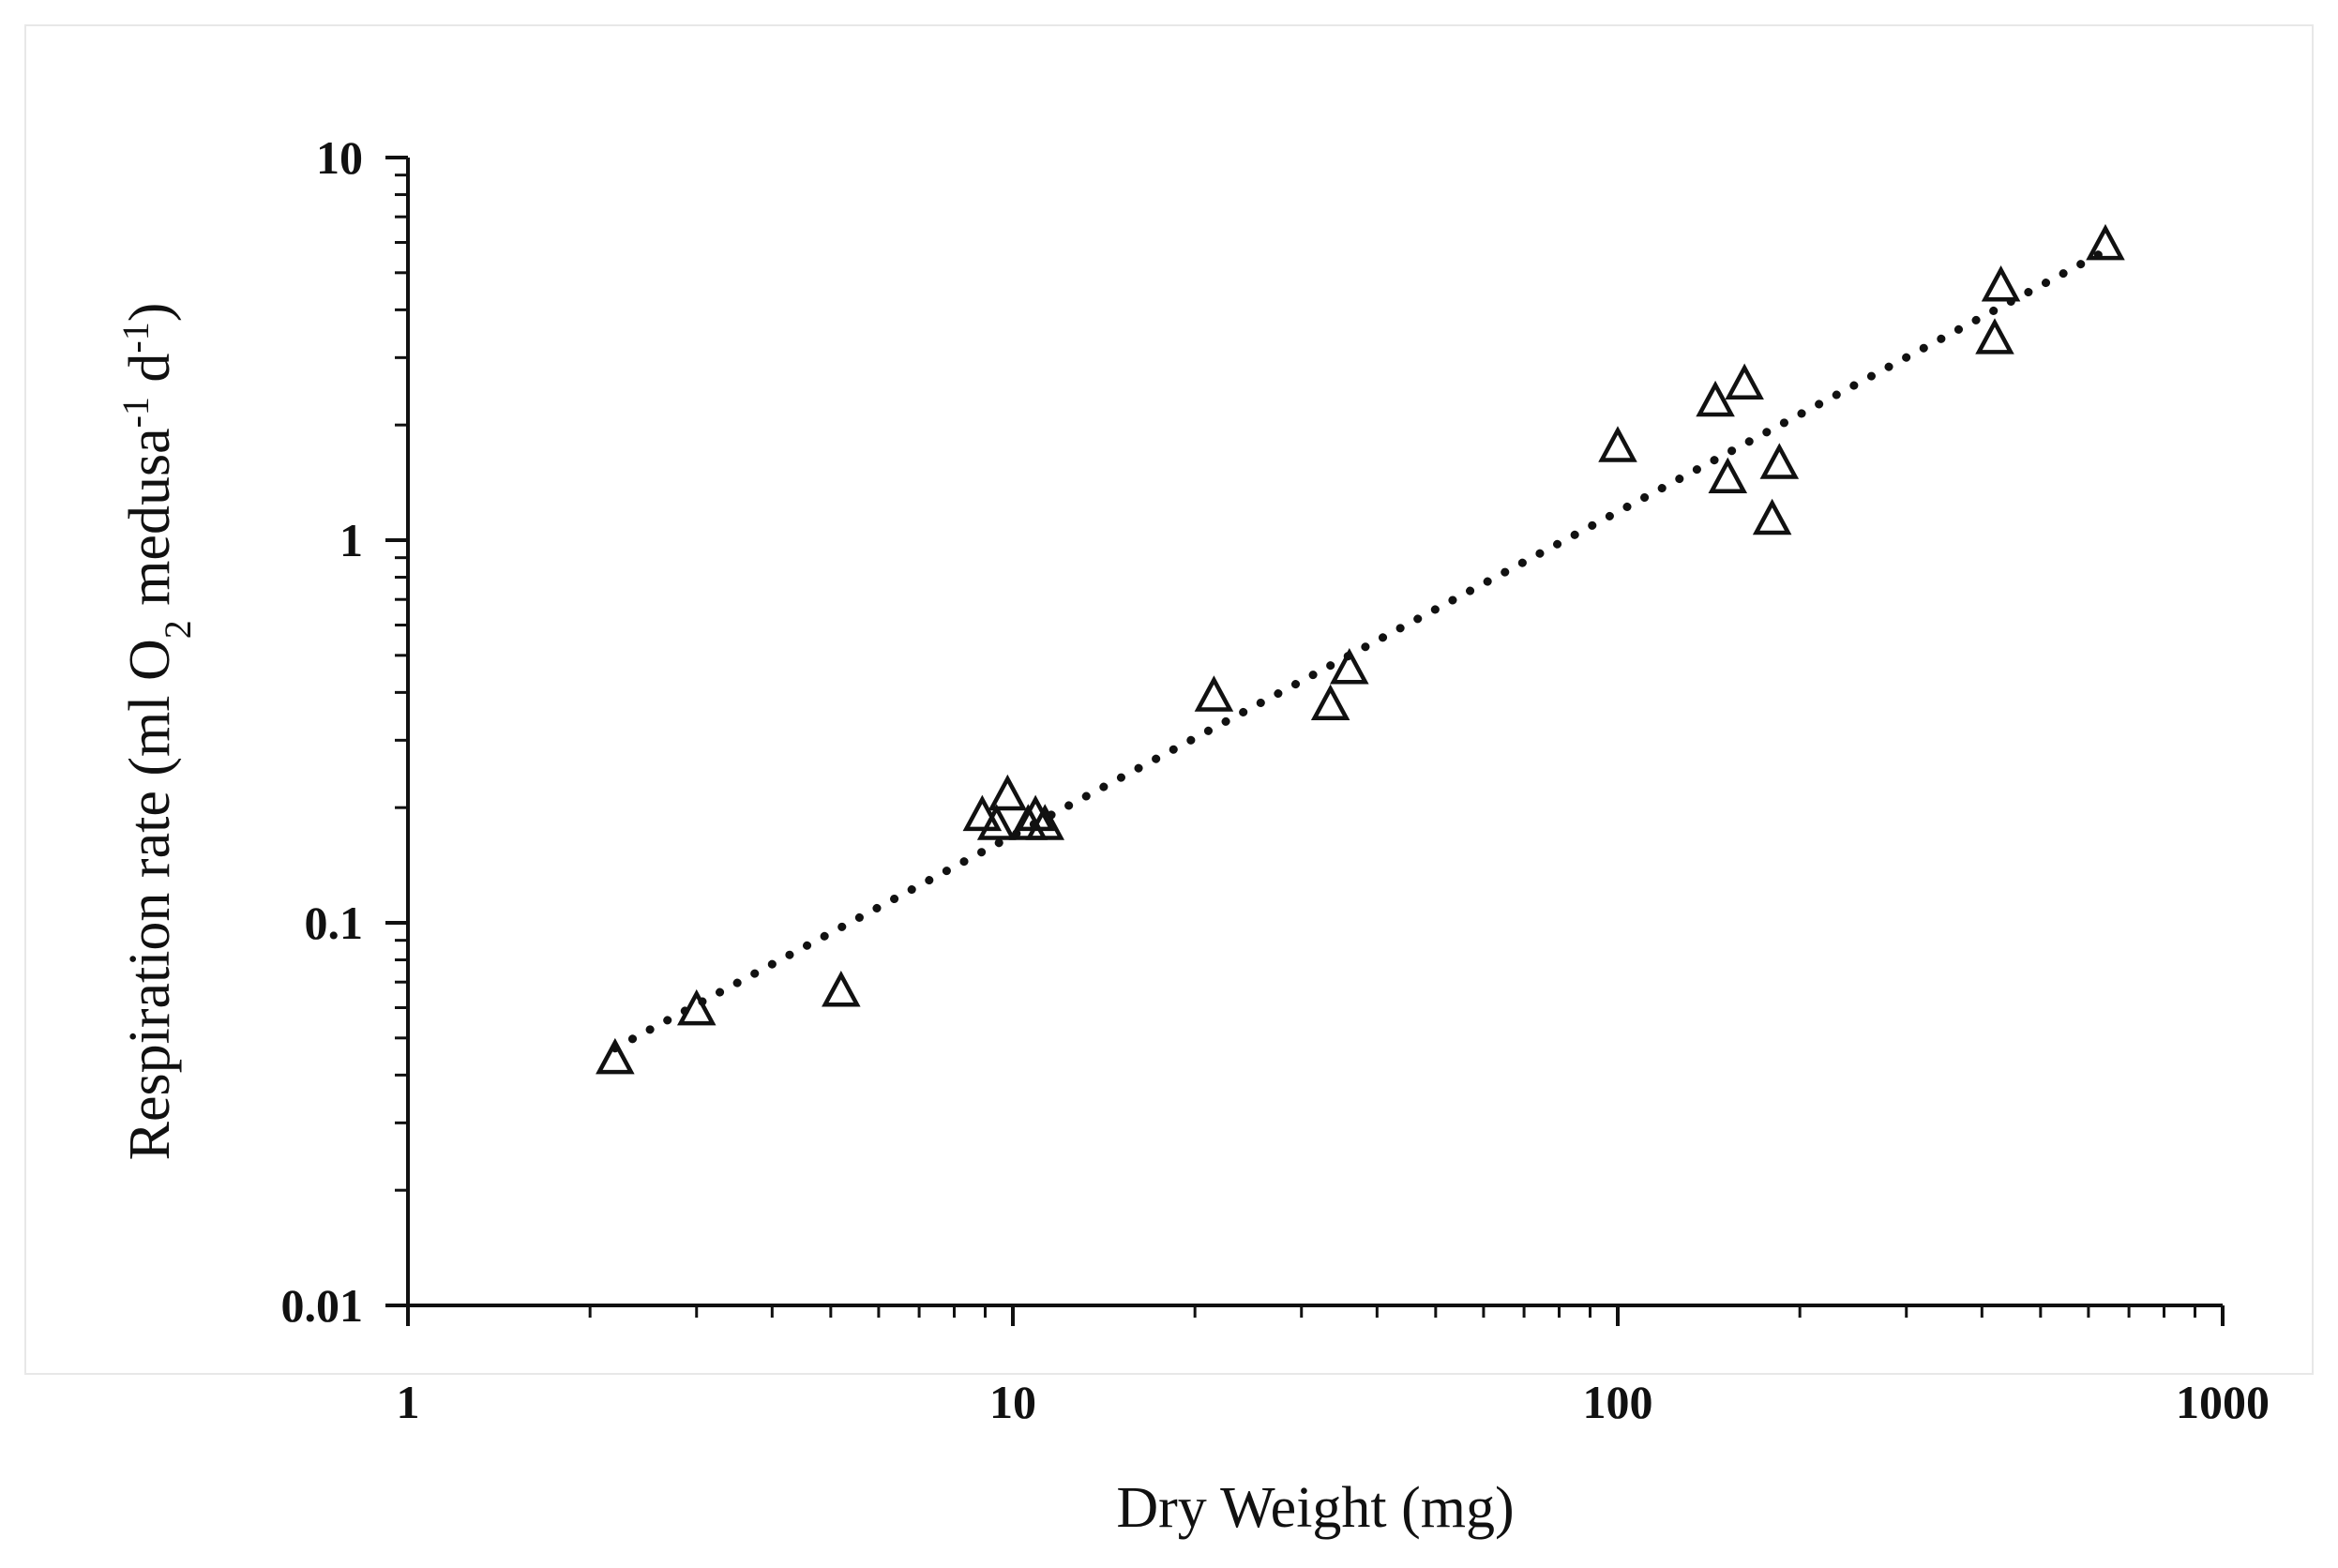 The height and width of the screenshot is (1568, 2338). I want to click on x-tick-label: 1000, so click(2223, 1402).